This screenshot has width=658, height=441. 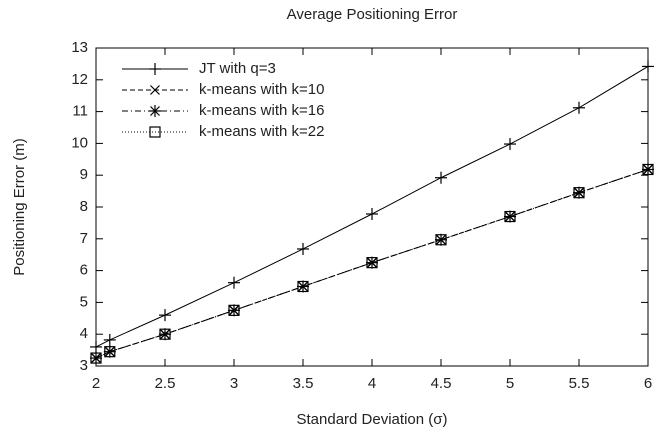 I want to click on legend-label: JT with q=3, so click(x=237, y=68).